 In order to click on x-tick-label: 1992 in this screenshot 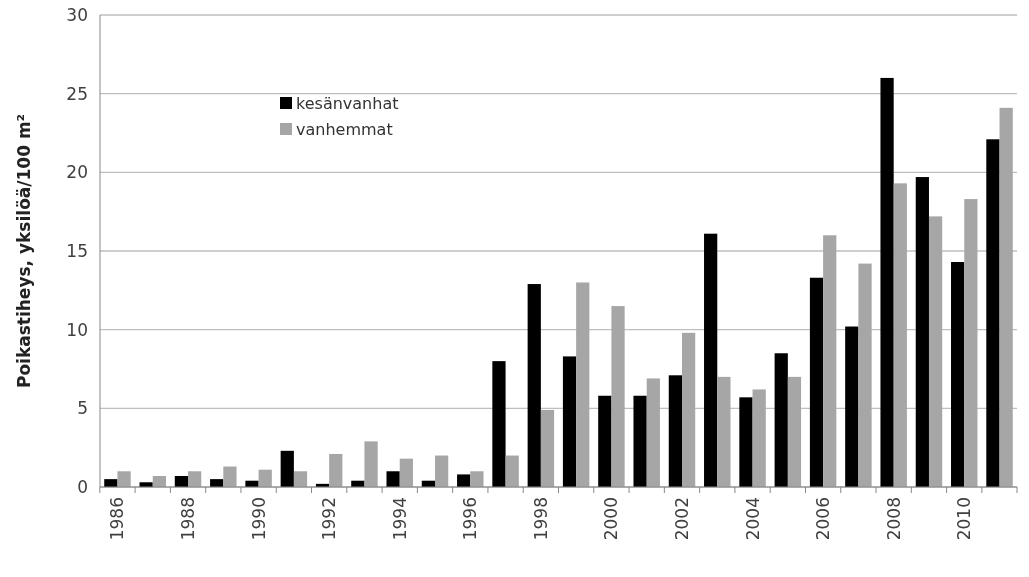, I will do `click(329, 519)`.